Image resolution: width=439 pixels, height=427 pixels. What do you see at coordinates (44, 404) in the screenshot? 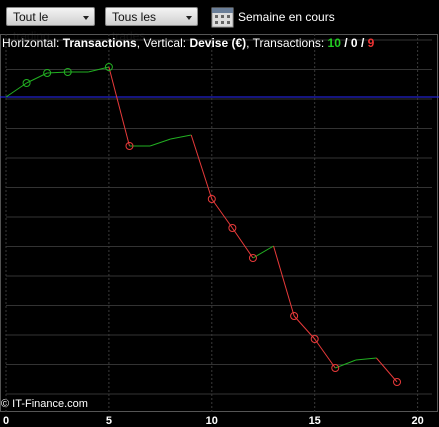
I see `copyright: © IT-Finance.com` at bounding box center [44, 404].